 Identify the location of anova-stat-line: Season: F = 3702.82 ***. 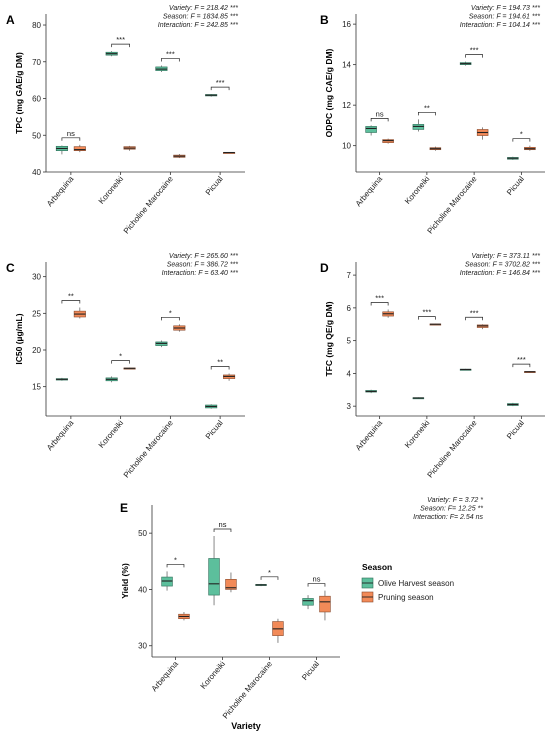
(502, 265).